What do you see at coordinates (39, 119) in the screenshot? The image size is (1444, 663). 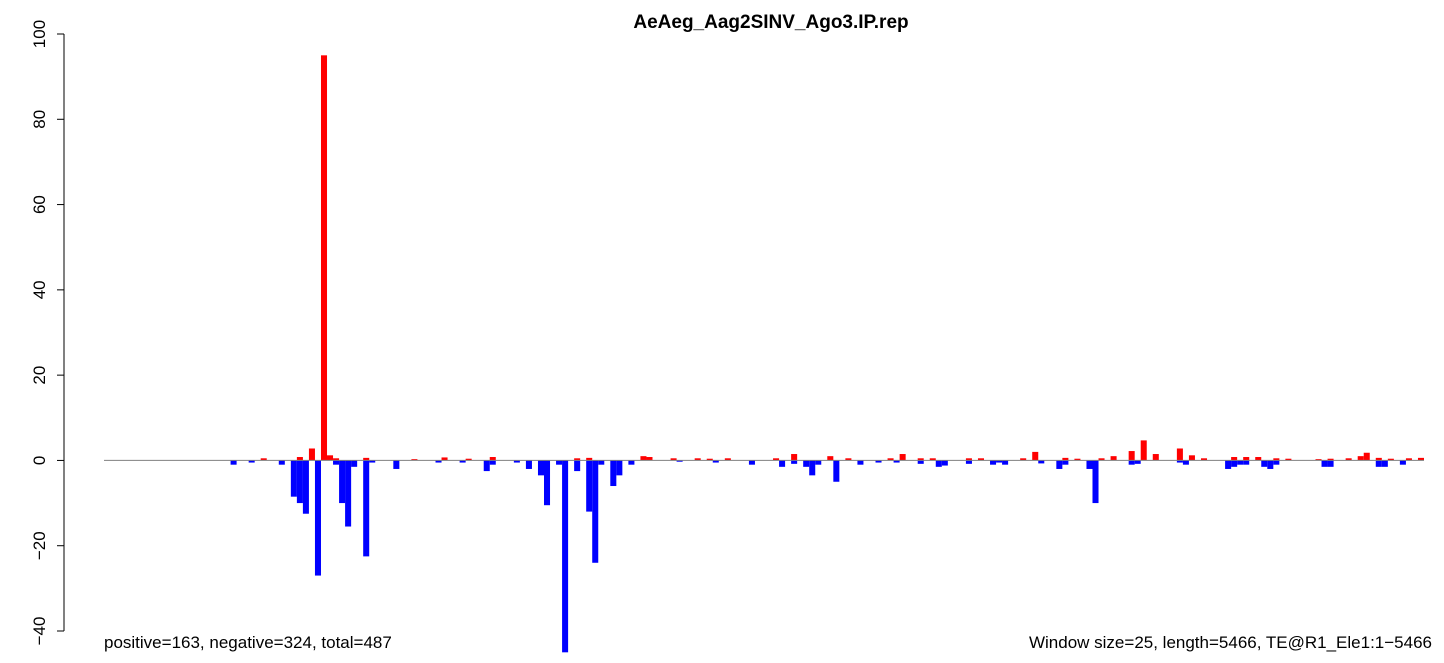 I see `y-tick-label: 80` at bounding box center [39, 119].